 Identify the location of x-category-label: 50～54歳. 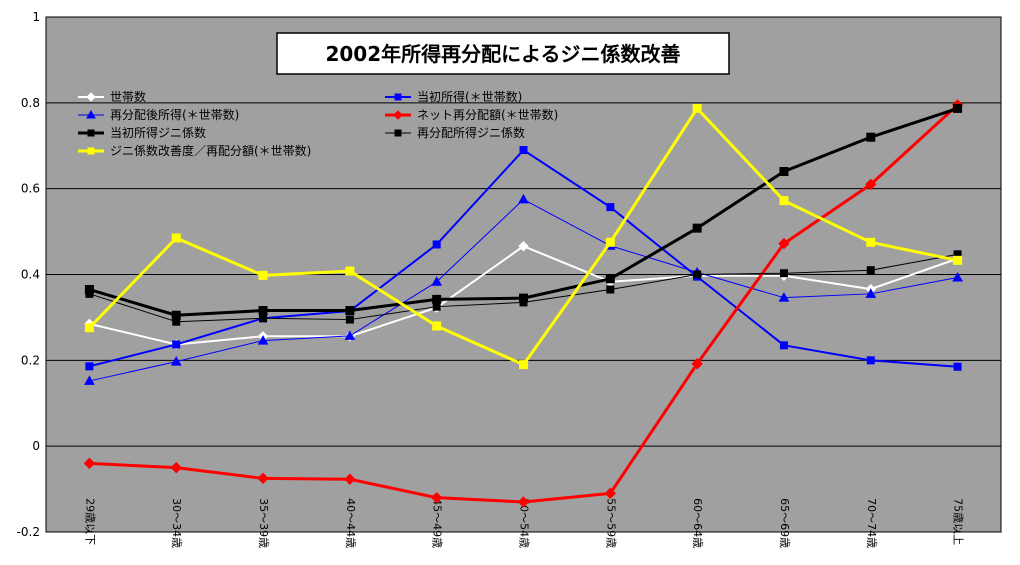
(524, 523).